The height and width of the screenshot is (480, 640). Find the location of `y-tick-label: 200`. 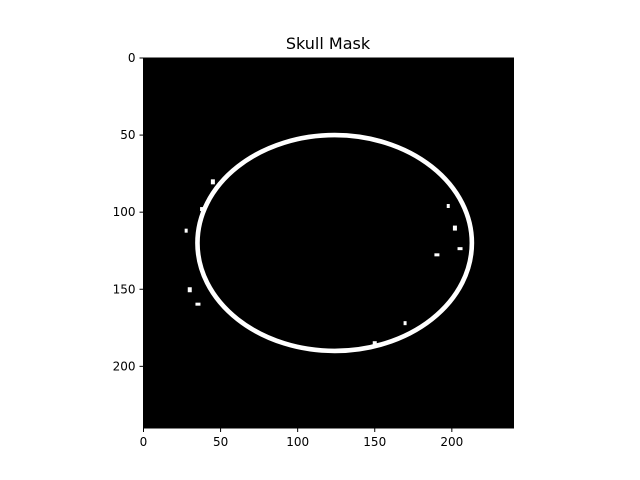

y-tick-label: 200 is located at coordinates (124, 366).